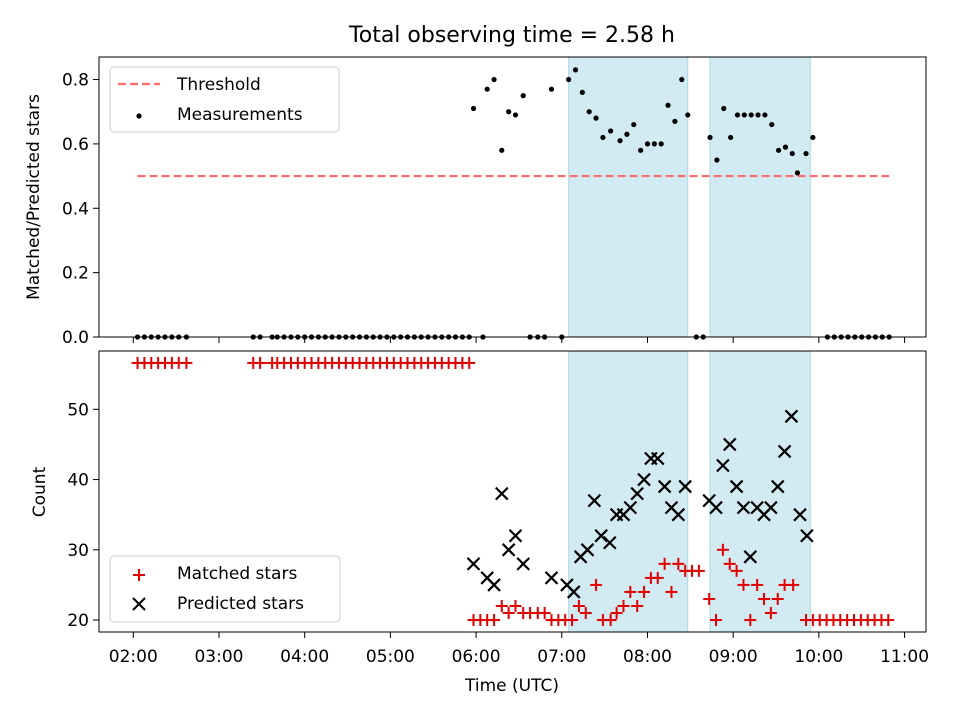 Image resolution: width=960 pixels, height=724 pixels. Describe the element at coordinates (75, 81) in the screenshot. I see `top-y-tick-label: 0.8` at that location.